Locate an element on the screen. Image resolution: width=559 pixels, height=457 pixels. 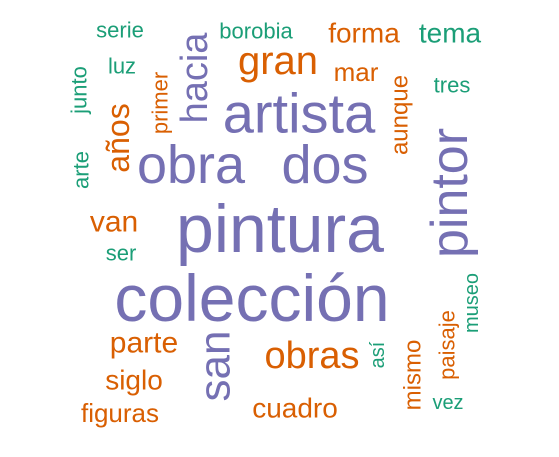
word-parte: parte is located at coordinates (144, 343).